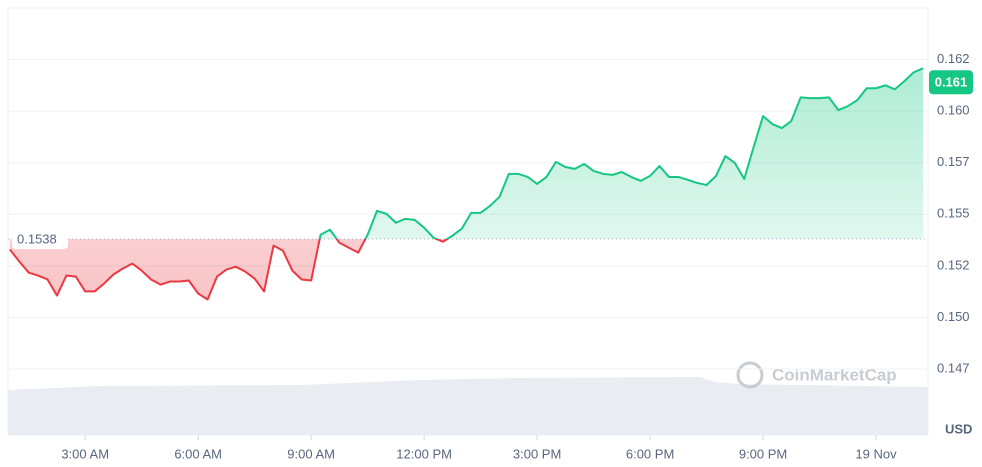  What do you see at coordinates (424, 453) in the screenshot?
I see `x-tick-label: 12:00 PM` at bounding box center [424, 453].